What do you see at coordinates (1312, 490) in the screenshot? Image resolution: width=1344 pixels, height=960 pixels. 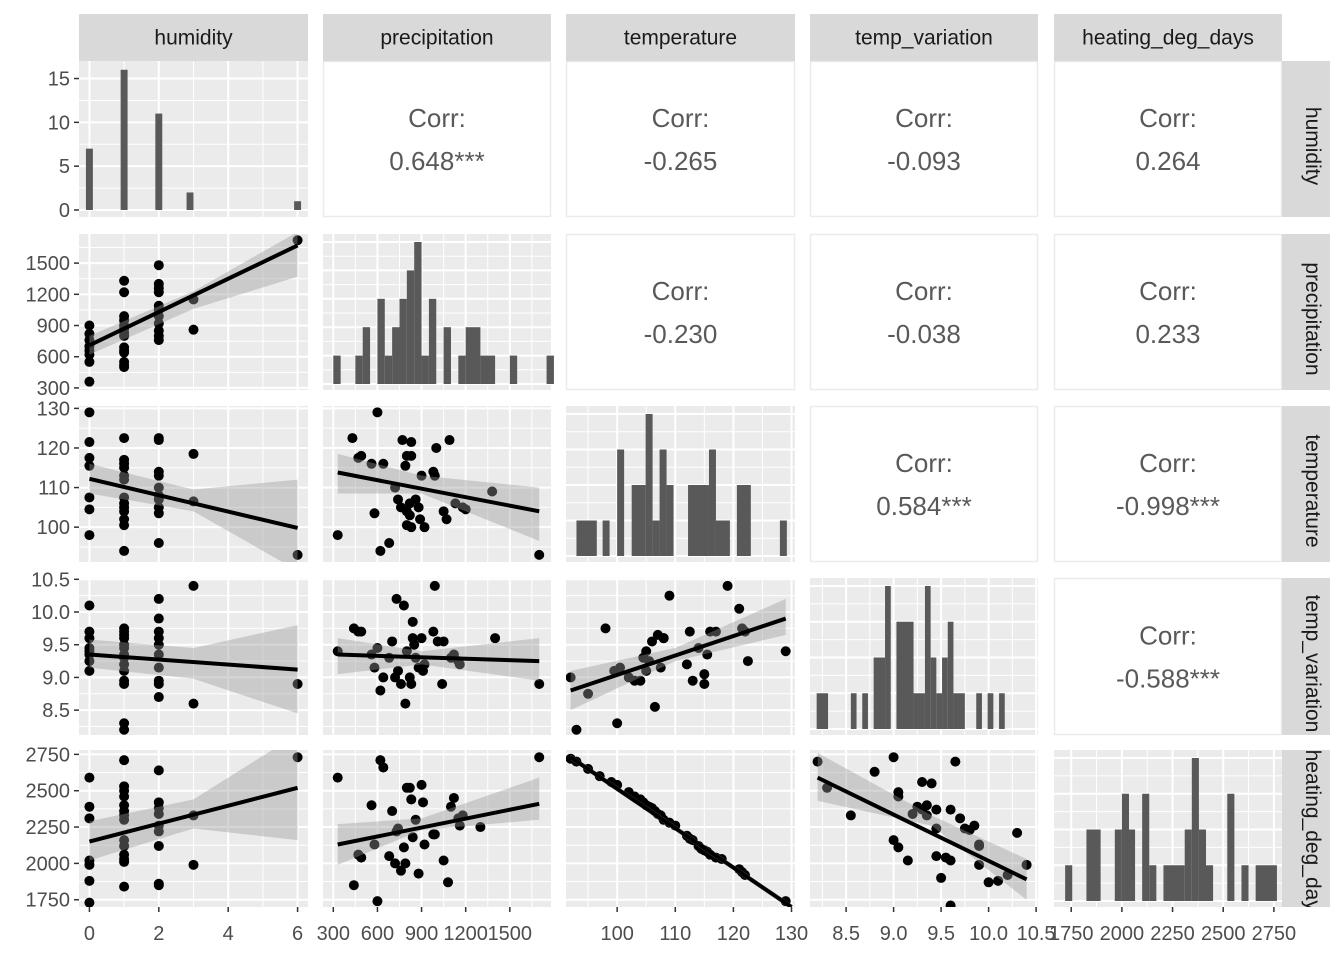 I see `strip-right-text-group: temperature` at bounding box center [1312, 490].